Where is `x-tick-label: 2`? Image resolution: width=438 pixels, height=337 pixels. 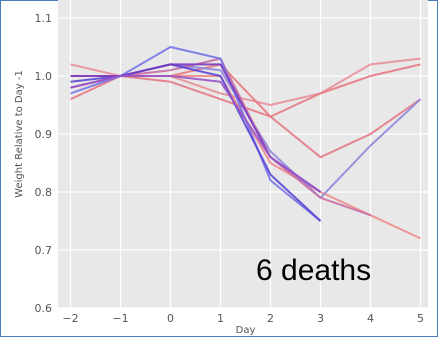
x-tick-label: 2 is located at coordinates (270, 318).